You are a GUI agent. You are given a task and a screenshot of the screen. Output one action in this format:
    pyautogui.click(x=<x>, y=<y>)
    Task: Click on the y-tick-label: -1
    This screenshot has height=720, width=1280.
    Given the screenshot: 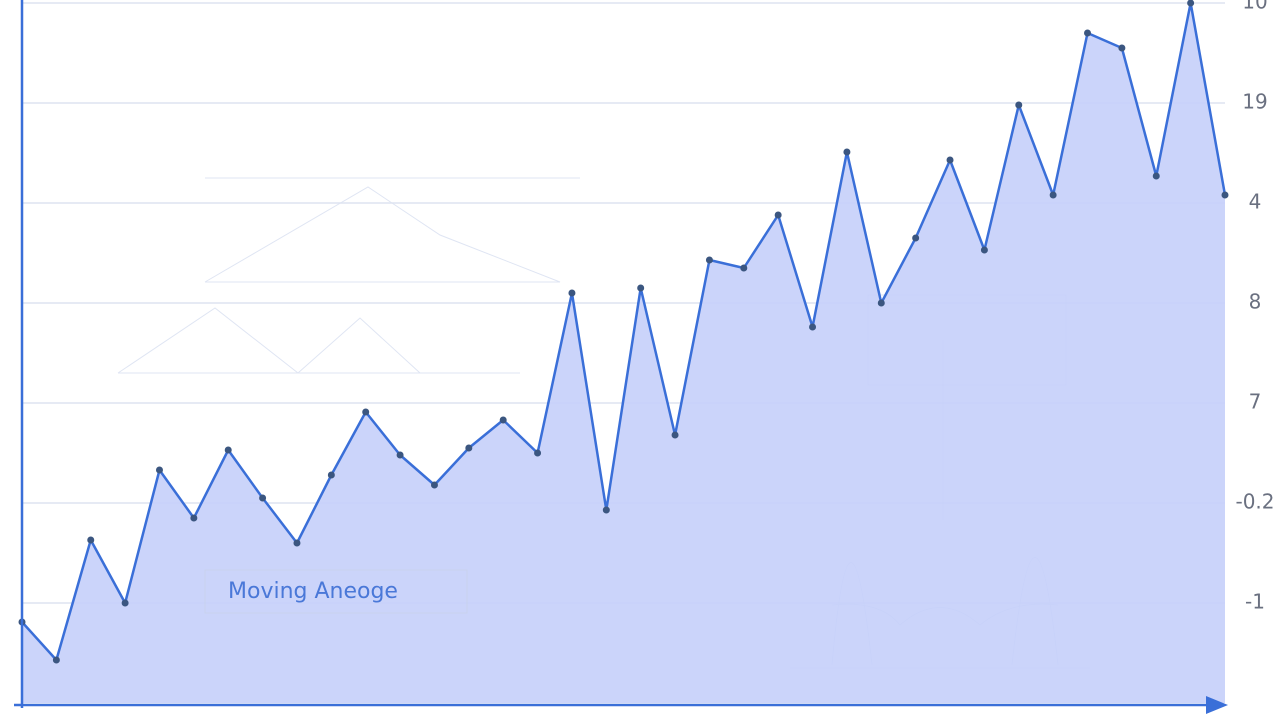 What is the action you would take?
    pyautogui.click(x=1255, y=602)
    